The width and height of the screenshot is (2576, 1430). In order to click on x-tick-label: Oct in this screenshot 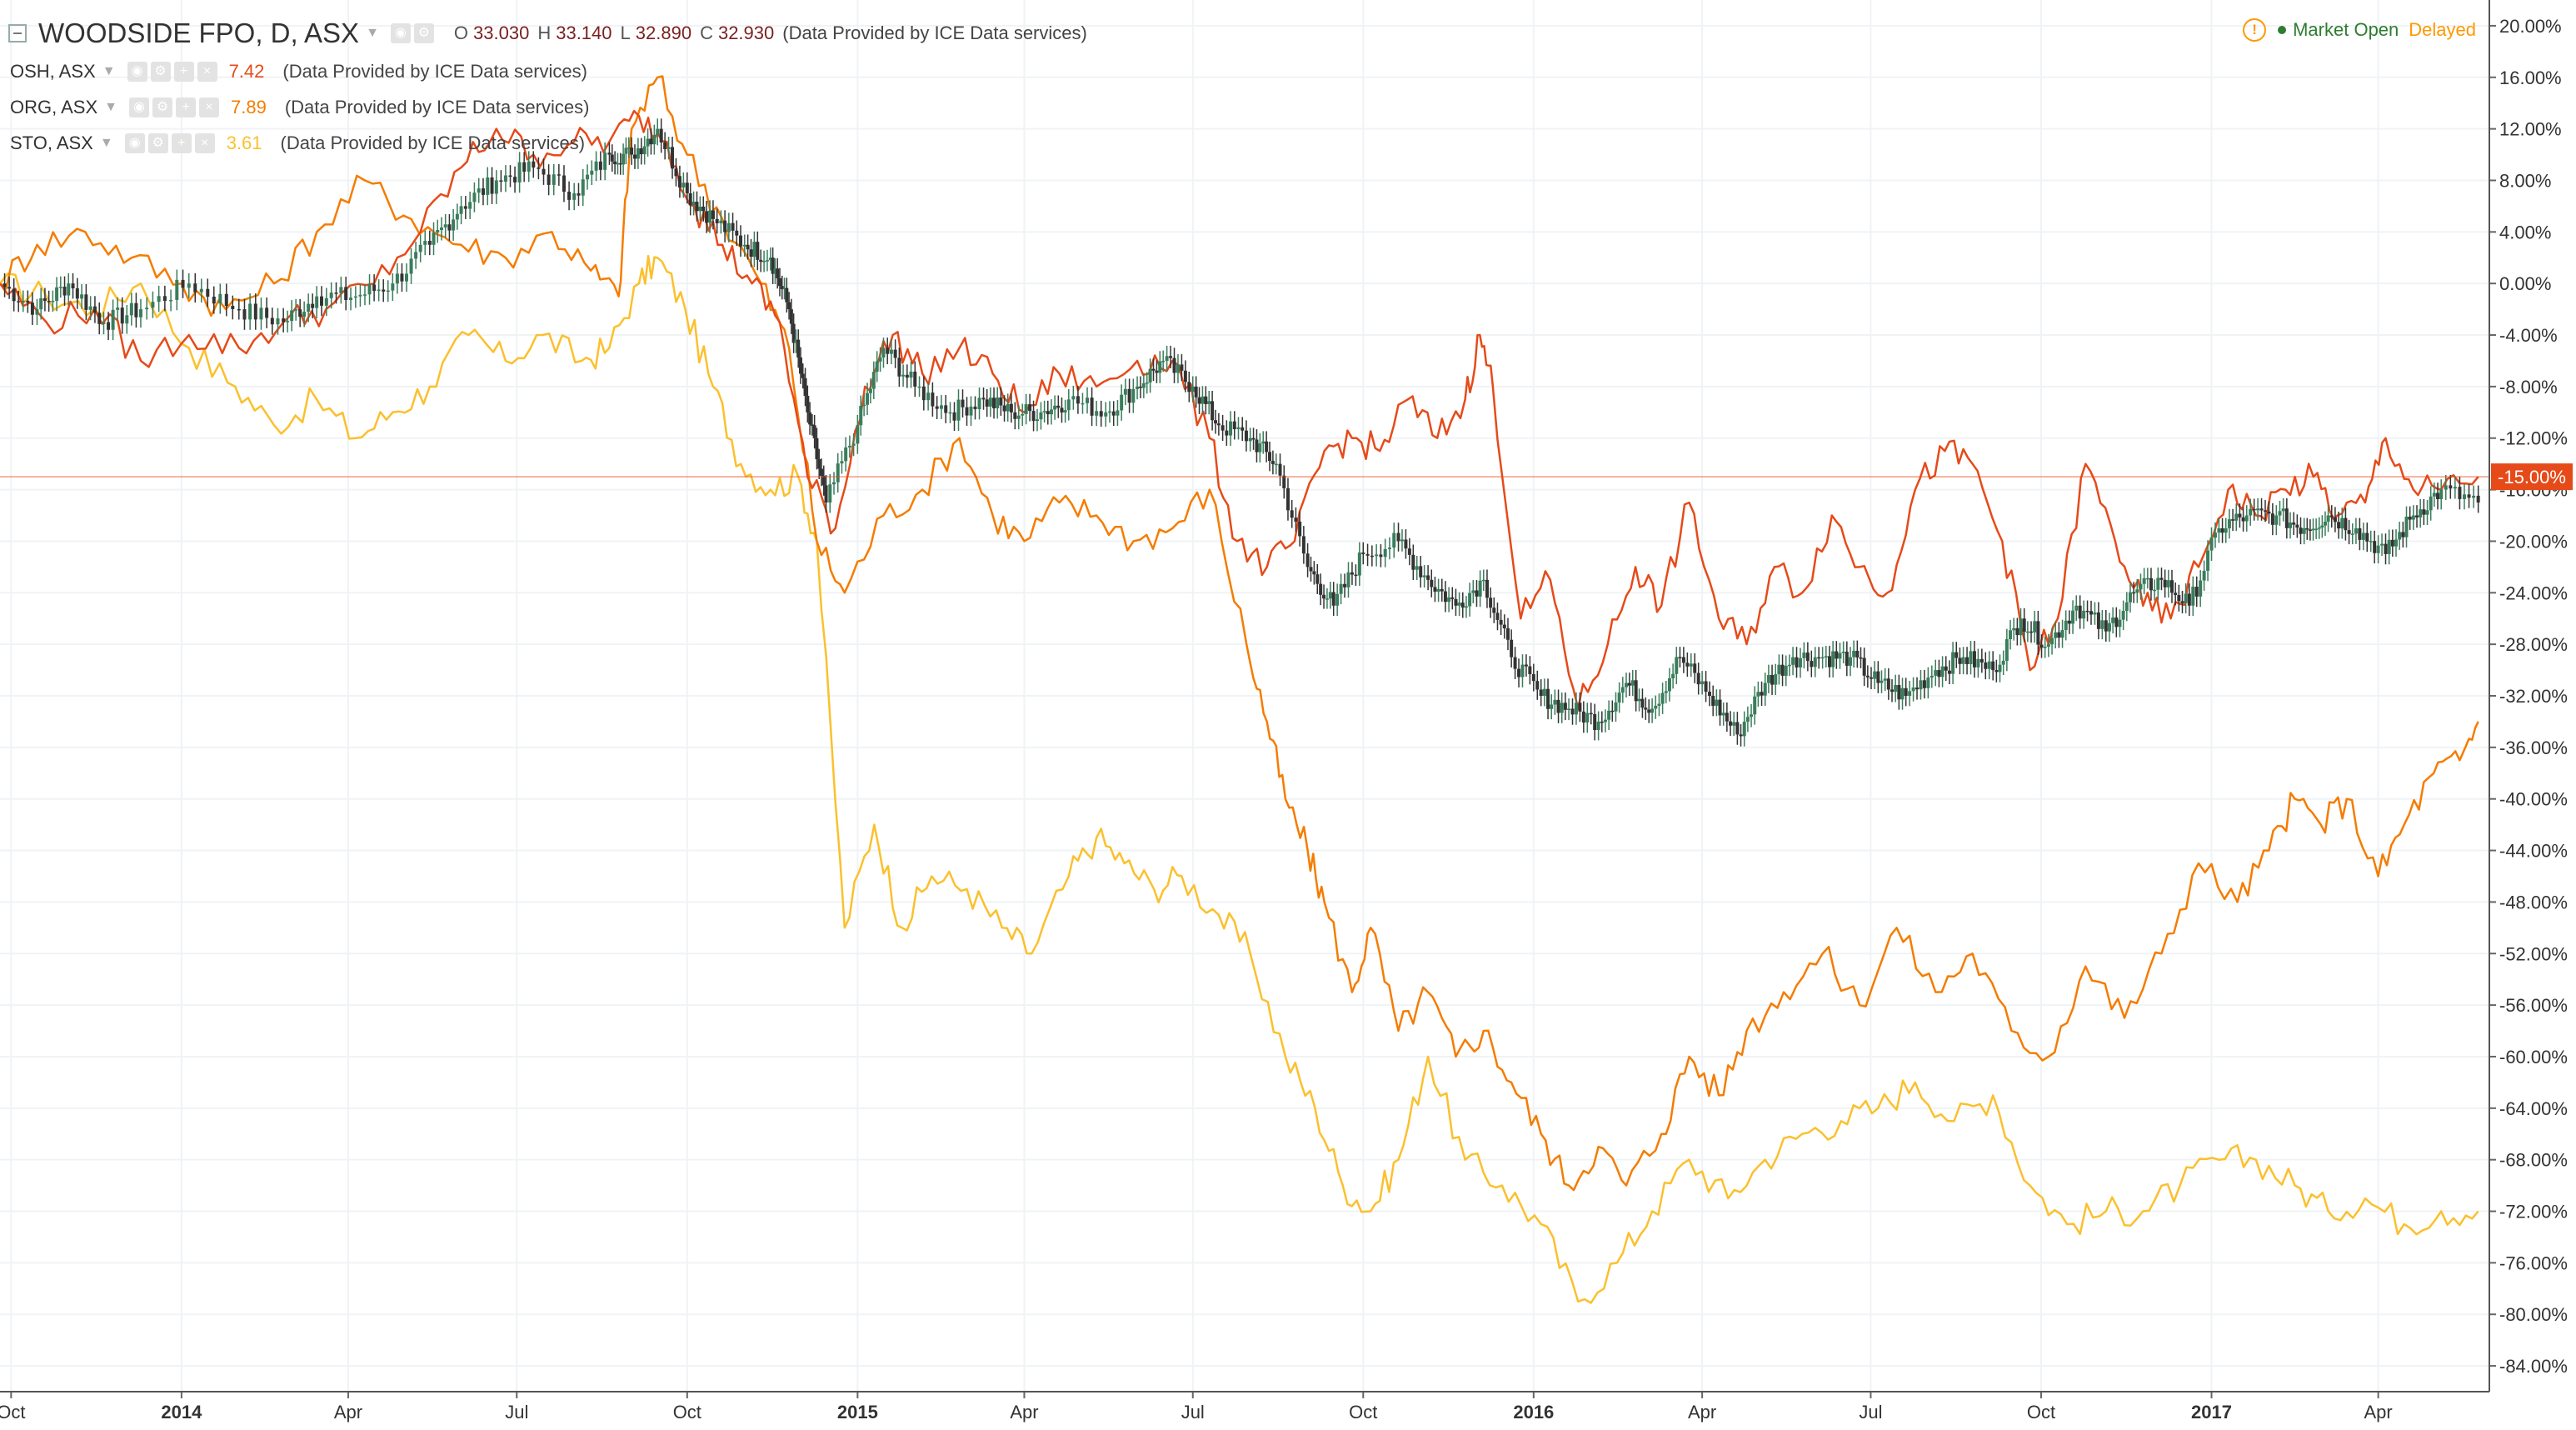, I will do `click(1363, 1412)`.